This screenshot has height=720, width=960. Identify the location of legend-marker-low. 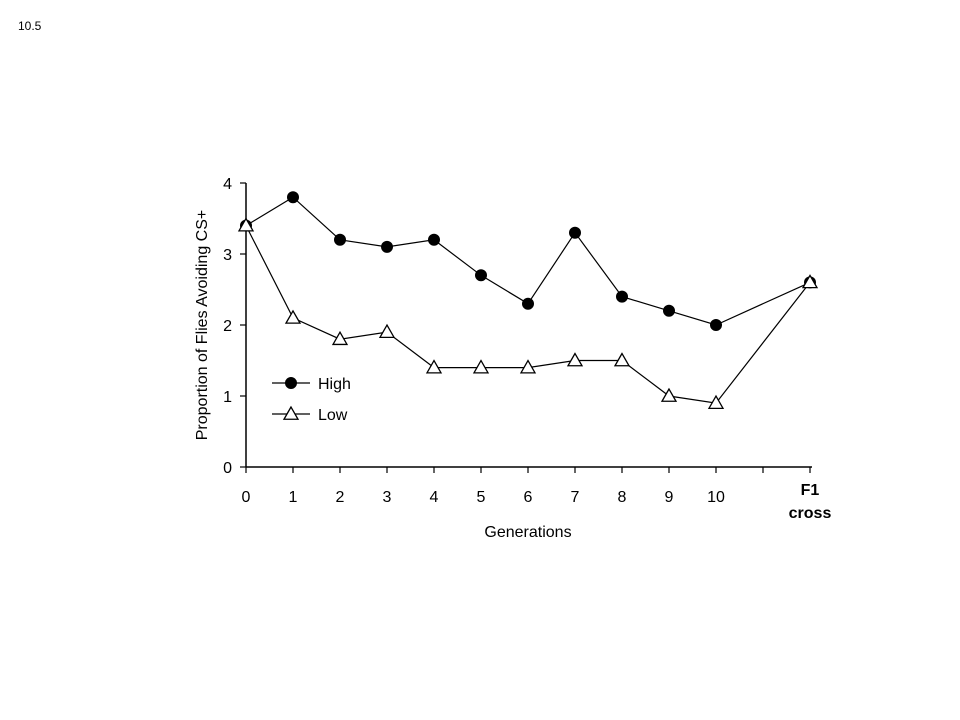
(291, 412).